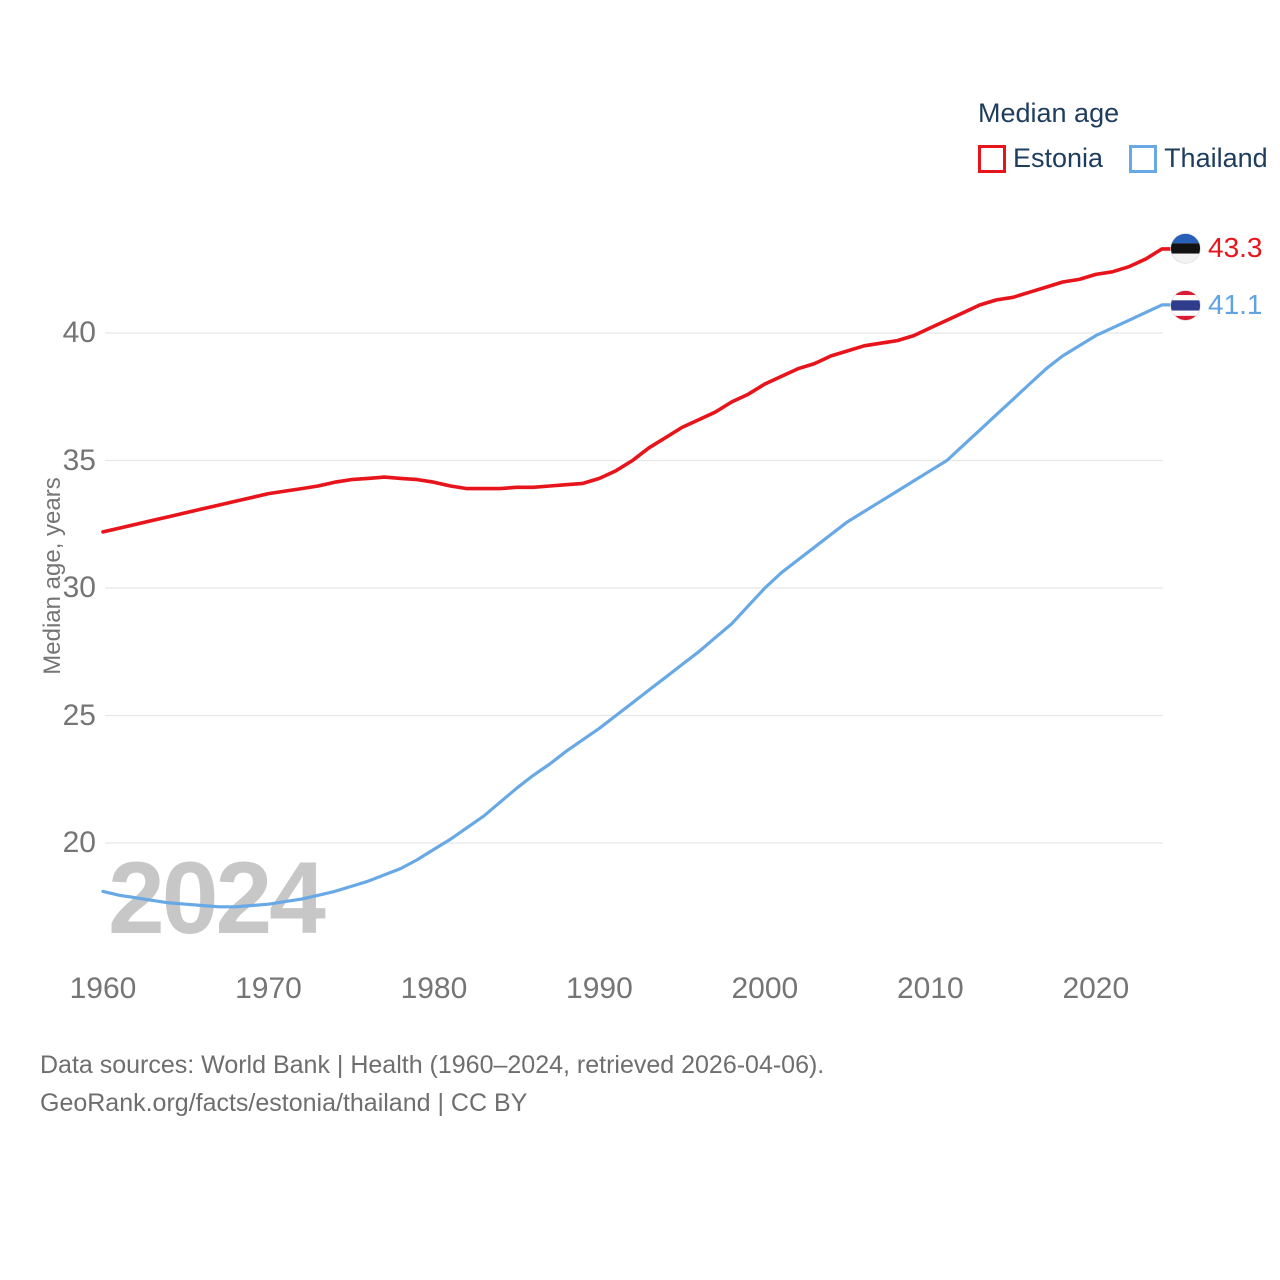 This screenshot has width=1280, height=1280. Describe the element at coordinates (1235, 247) in the screenshot. I see `estonia-end-value: 43.3` at that location.